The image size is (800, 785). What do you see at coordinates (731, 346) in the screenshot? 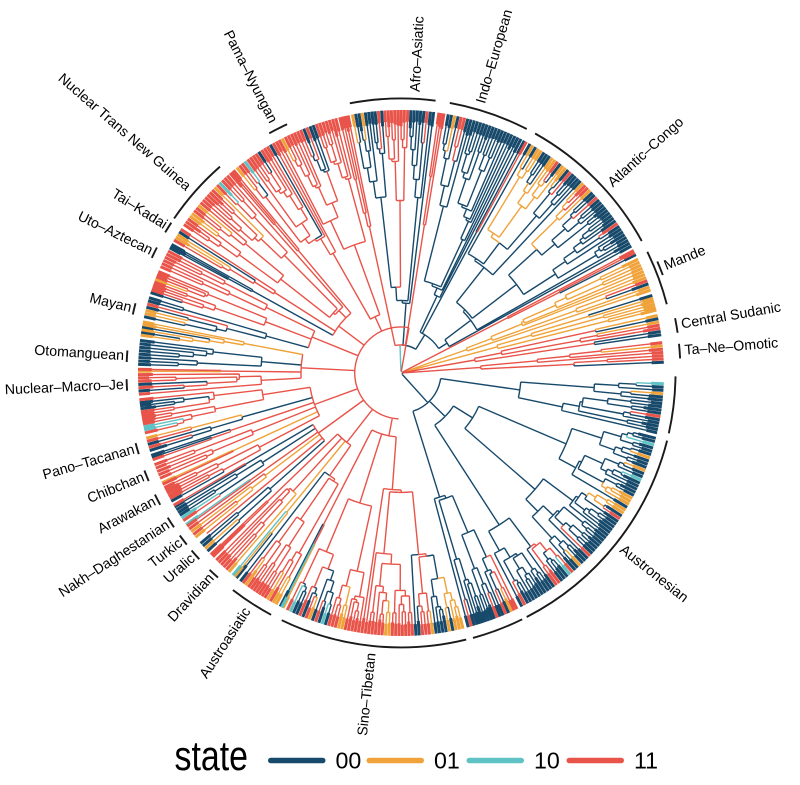
I see `svg-text: Ta–Ne–Omotic` at bounding box center [731, 346].